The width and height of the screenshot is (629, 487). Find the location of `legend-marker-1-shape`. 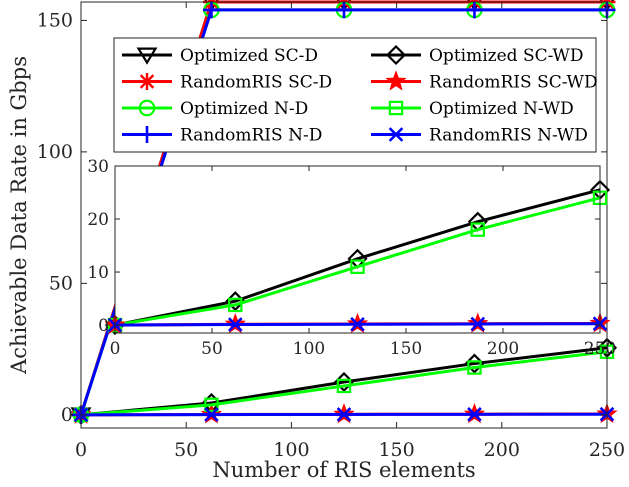

legend-marker-1-shape is located at coordinates (396, 55).